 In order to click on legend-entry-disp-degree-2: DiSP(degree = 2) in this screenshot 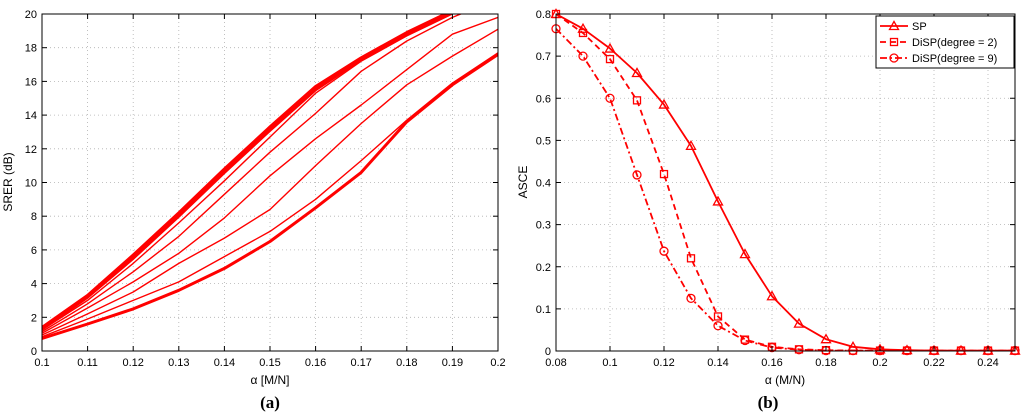, I will do `click(938, 43)`.